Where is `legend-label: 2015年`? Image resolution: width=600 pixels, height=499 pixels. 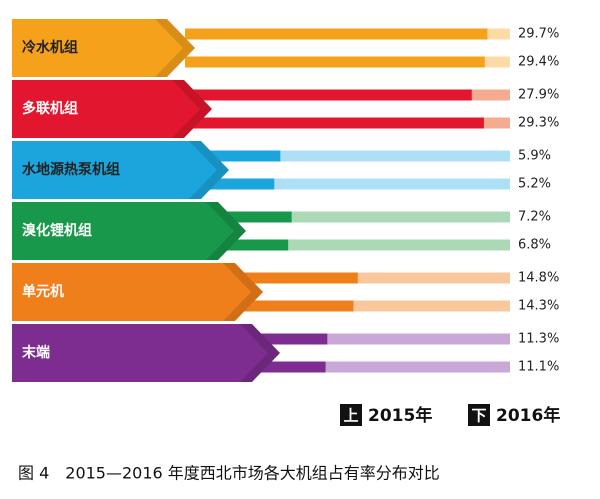 legend-label: 2015年 is located at coordinates (400, 415).